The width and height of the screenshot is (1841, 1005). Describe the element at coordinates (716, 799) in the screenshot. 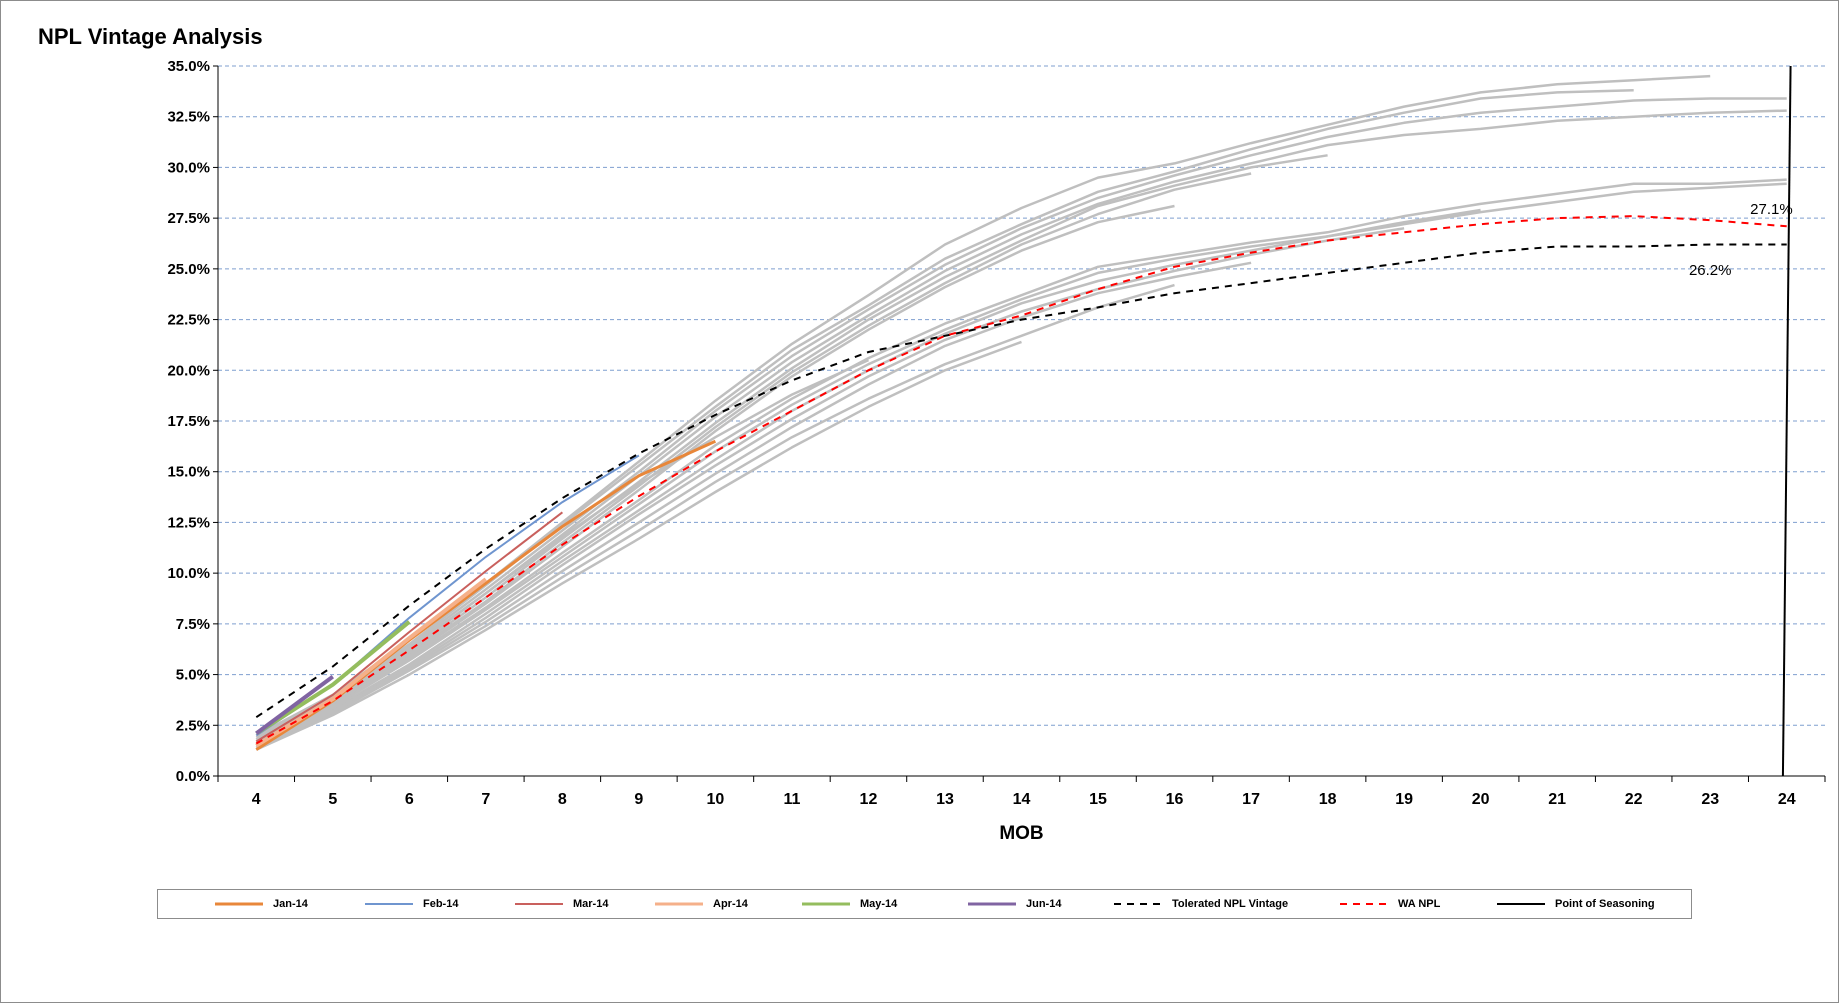

I see `x-tick-label: 10` at that location.